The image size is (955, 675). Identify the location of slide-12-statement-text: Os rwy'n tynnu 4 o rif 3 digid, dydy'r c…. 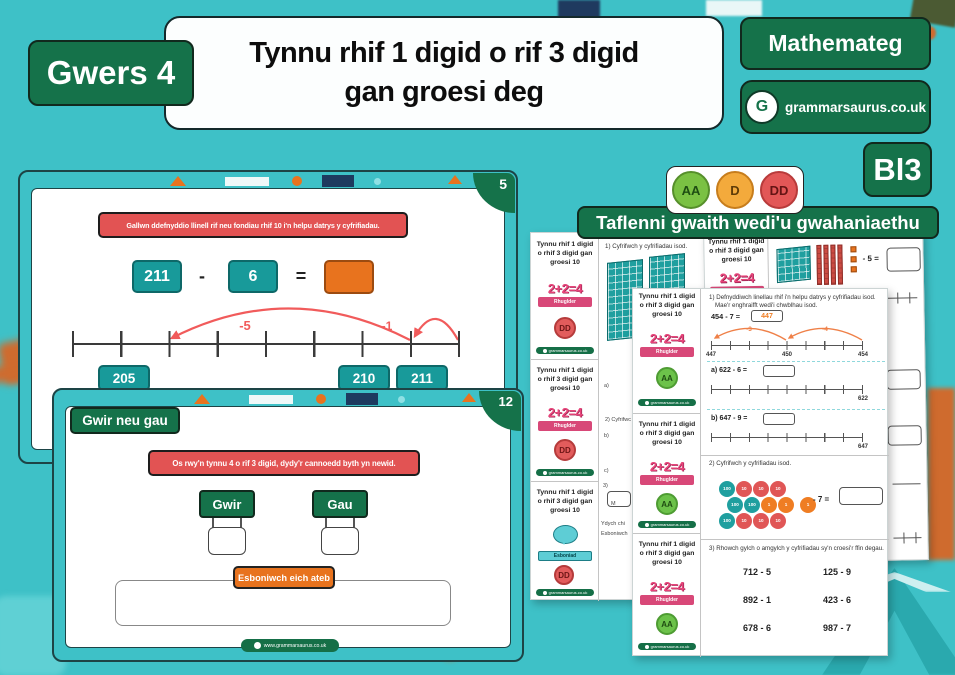
(284, 463).